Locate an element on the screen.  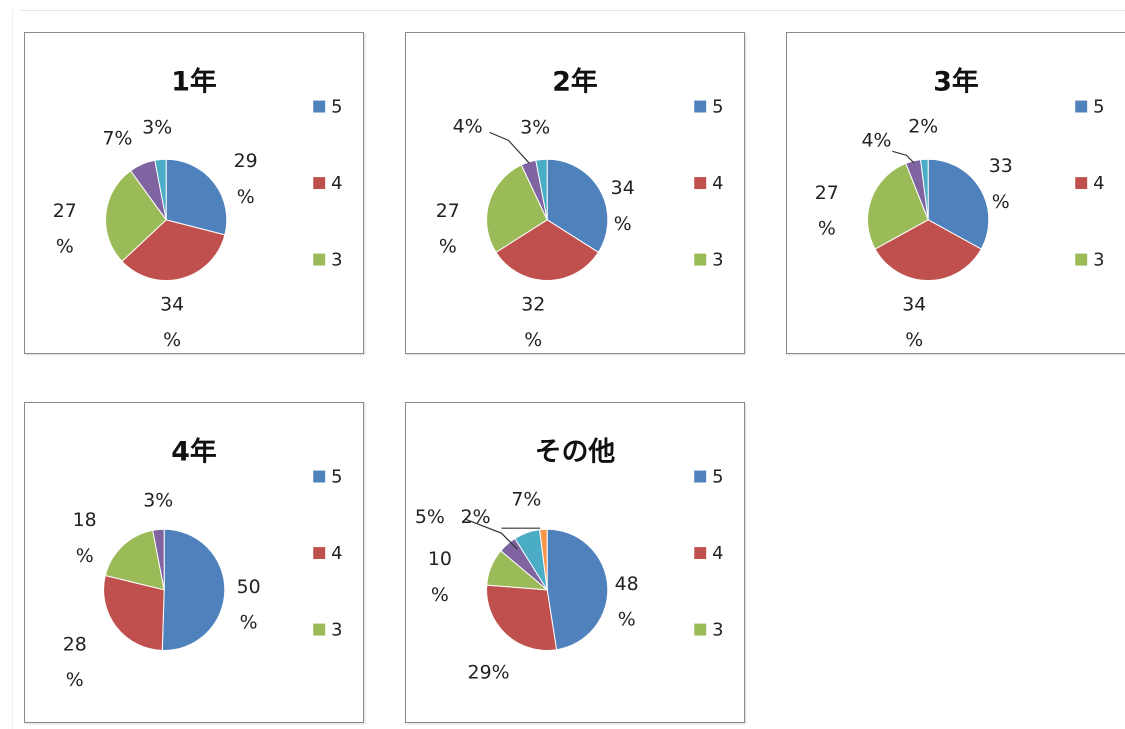
pie-chart-year3: 3年 33 % 34 % 27 % 4% 2% 5 4 3 is located at coordinates (960, 208).